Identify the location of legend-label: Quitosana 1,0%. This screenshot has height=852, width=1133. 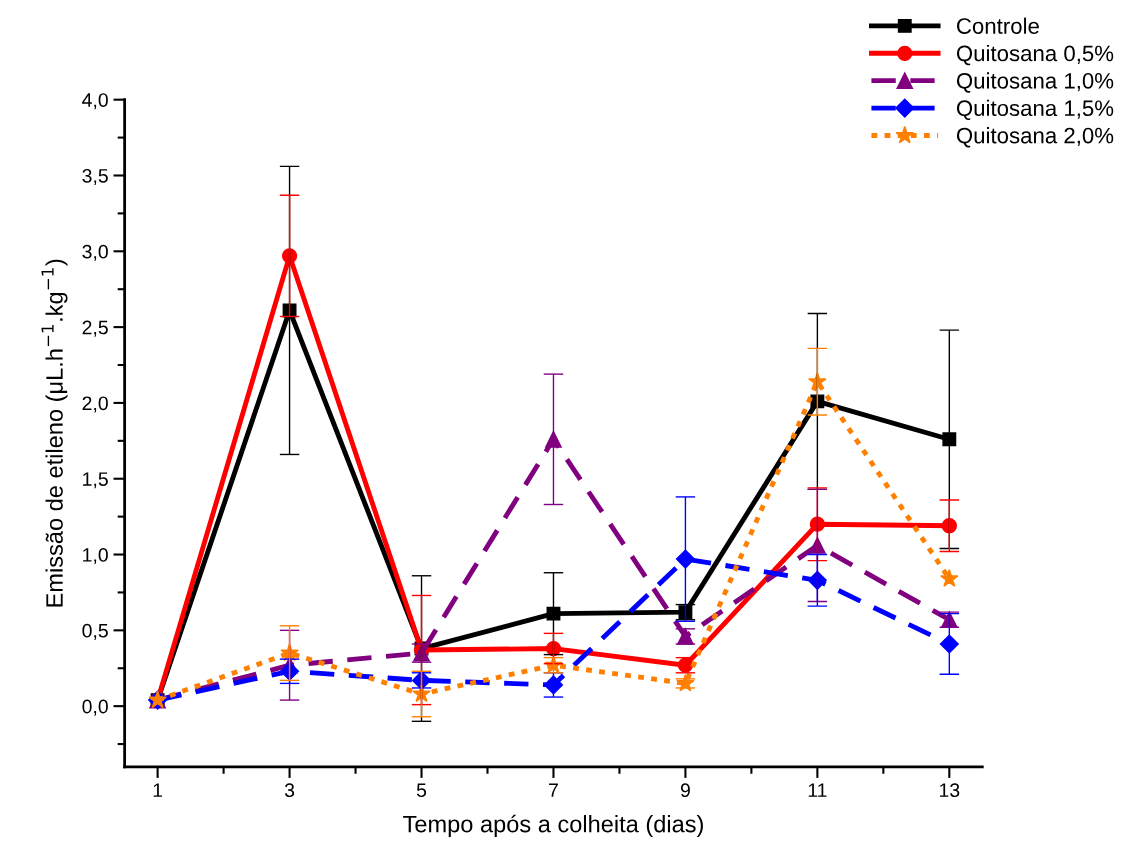
(1035, 82).